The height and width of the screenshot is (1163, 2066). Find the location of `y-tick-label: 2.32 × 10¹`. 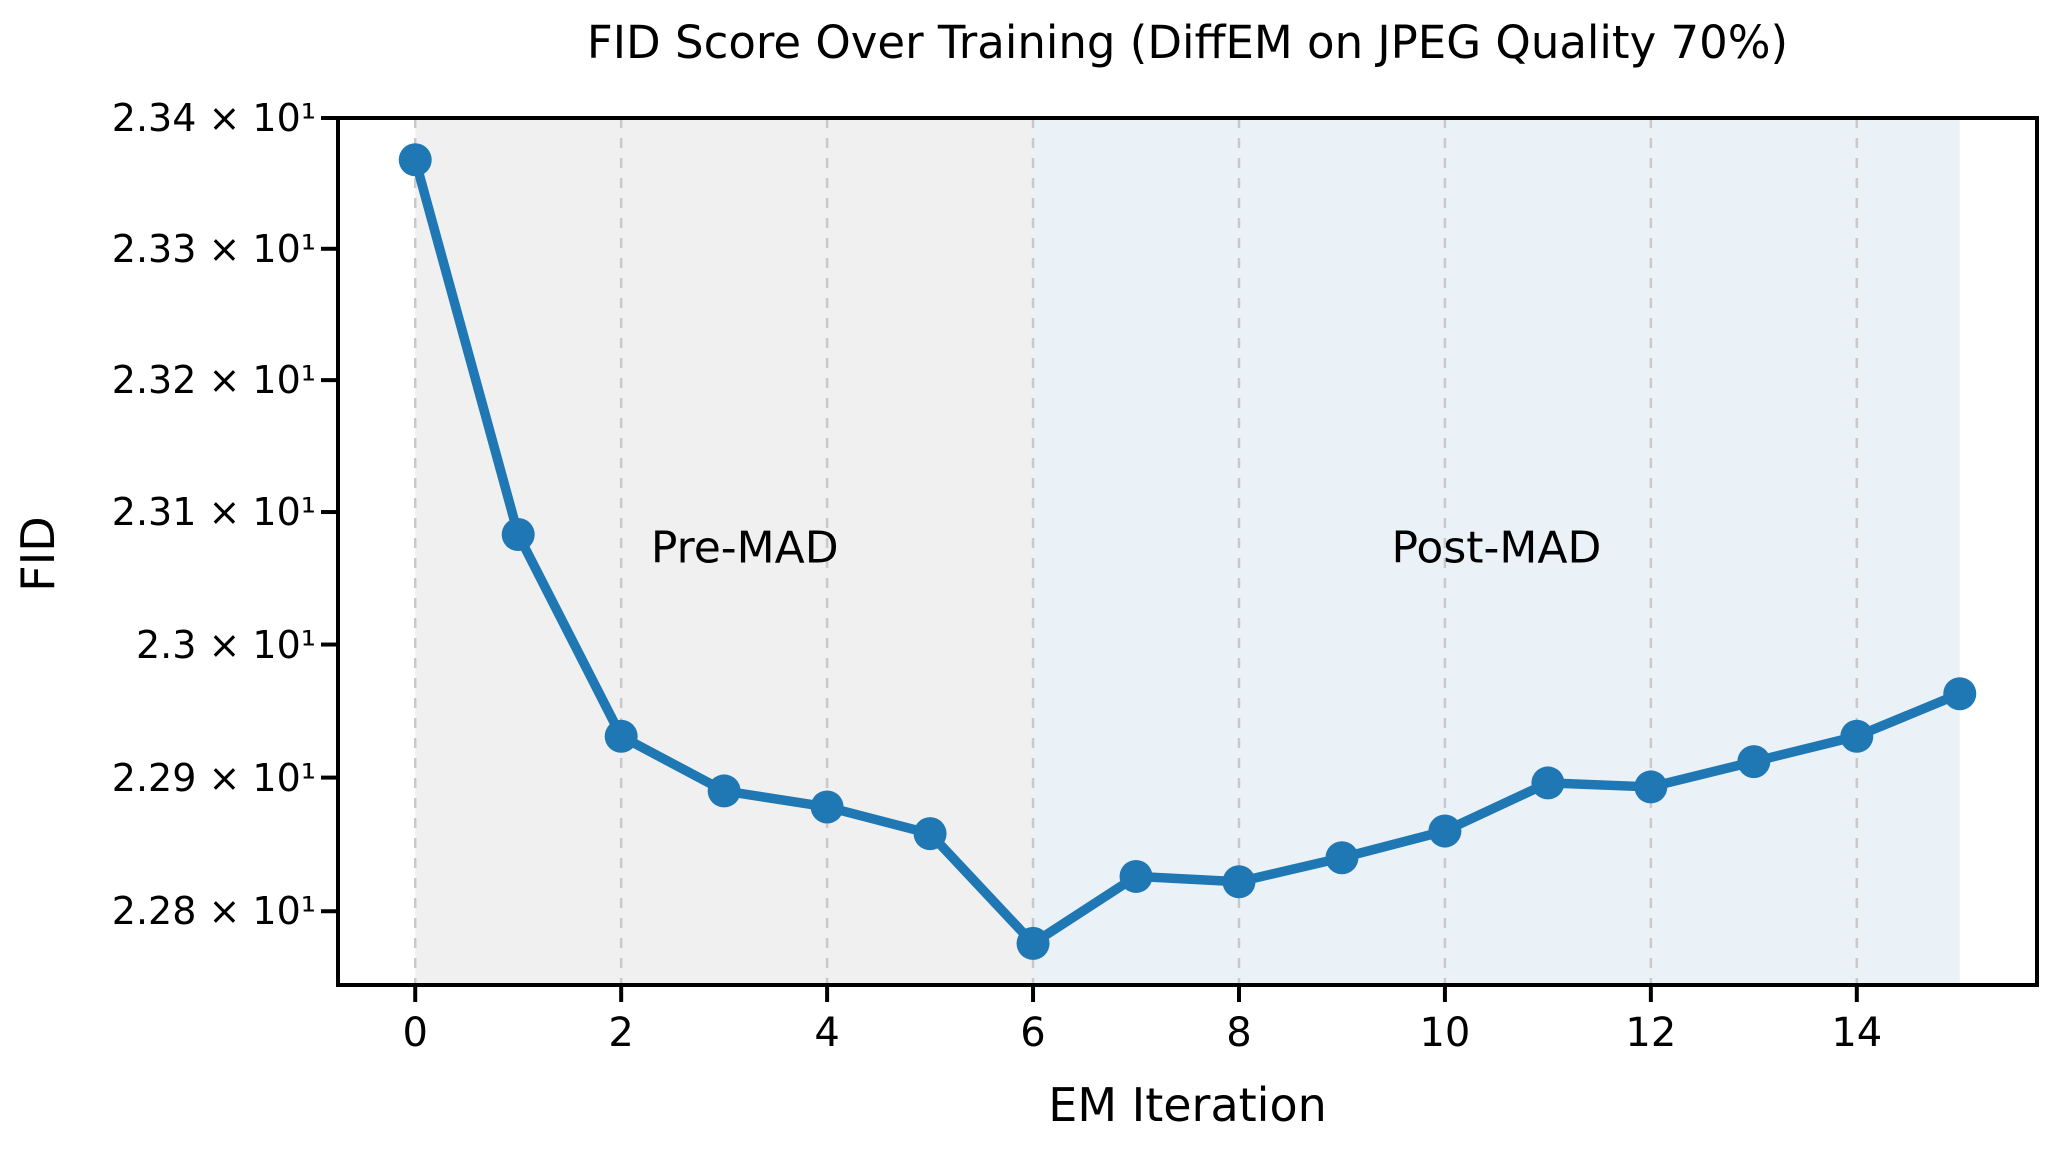

y-tick-label: 2.32 × 10¹ is located at coordinates (213, 380).